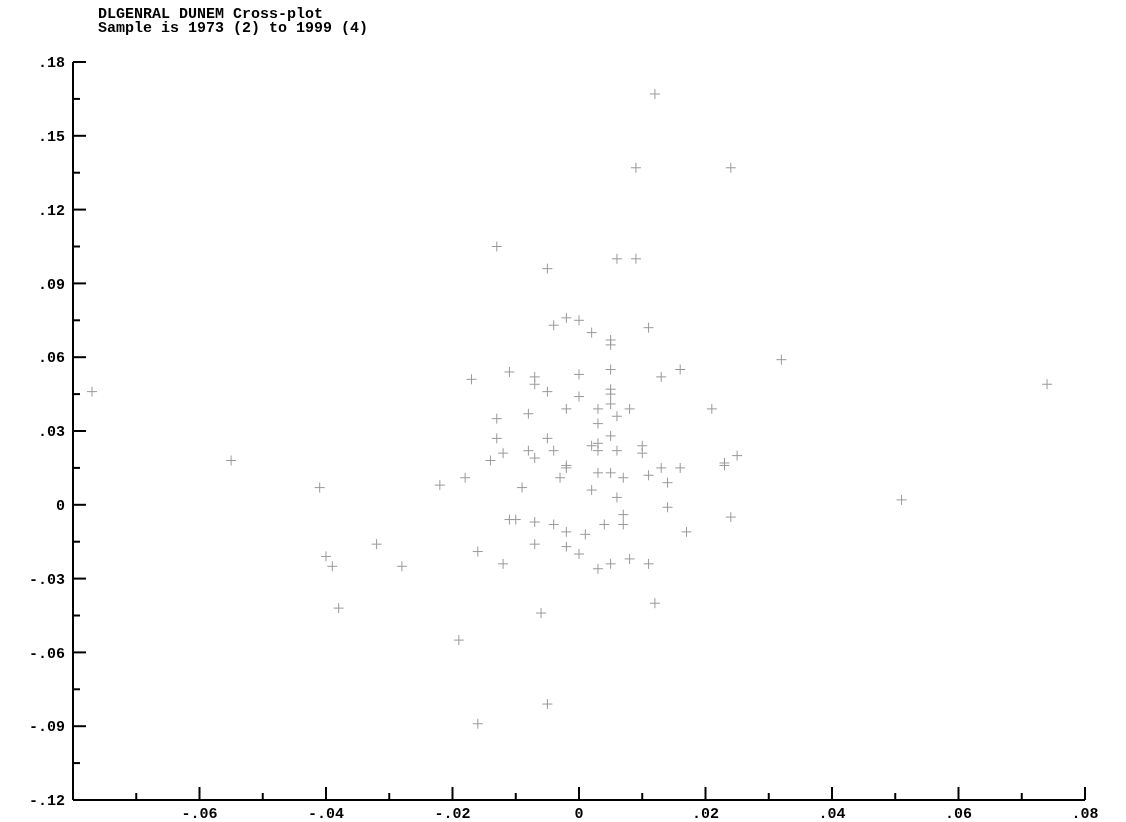  What do you see at coordinates (51, 359) in the screenshot?
I see `y-tick-label: .06` at bounding box center [51, 359].